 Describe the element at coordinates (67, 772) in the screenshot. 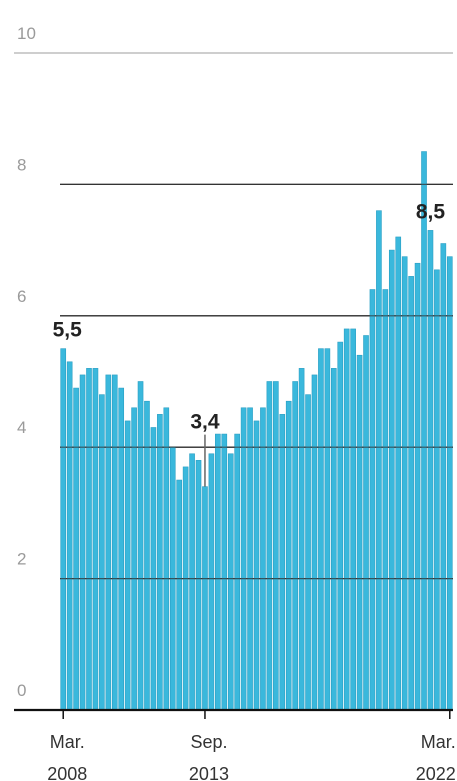

I see `x-tick-label: 2008` at that location.